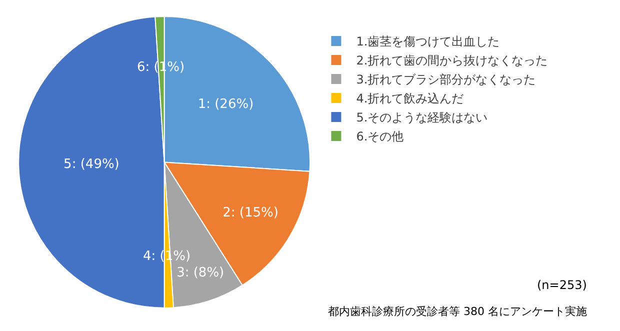 The image size is (620, 331). Describe the element at coordinates (380, 137) in the screenshot. I see `legend-label: 6.その他` at that location.